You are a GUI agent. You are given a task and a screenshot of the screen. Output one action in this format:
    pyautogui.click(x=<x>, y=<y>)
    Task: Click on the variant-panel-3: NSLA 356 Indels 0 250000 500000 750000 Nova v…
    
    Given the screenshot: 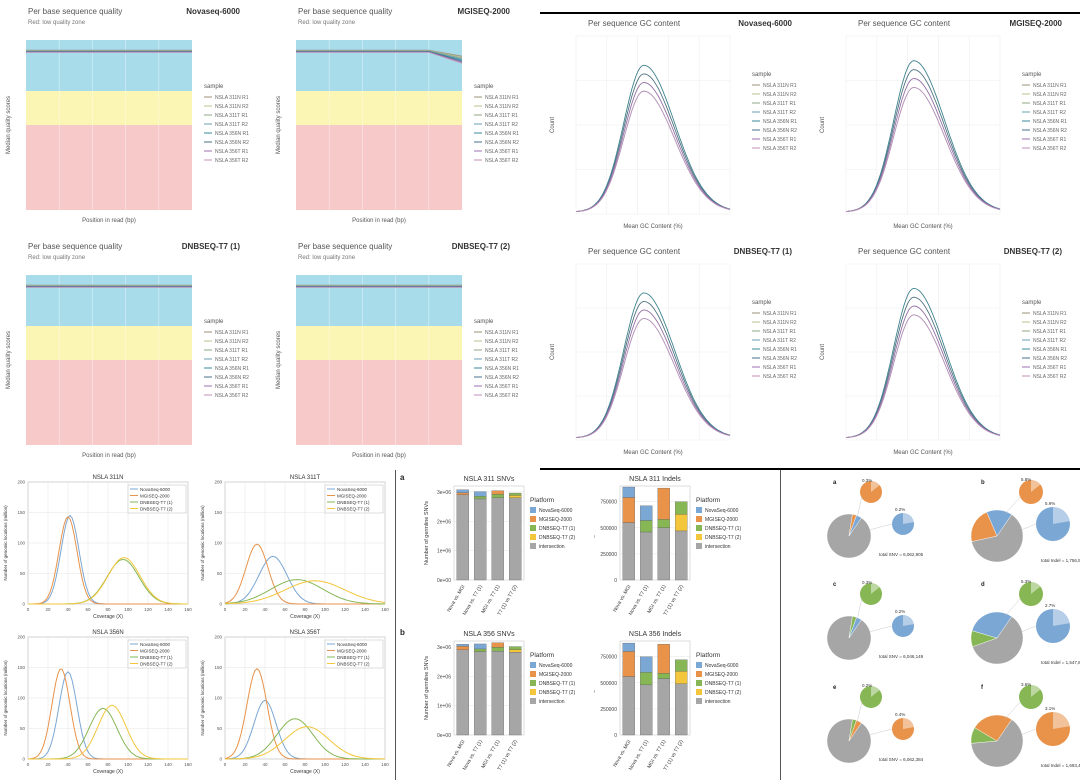 What is the action you would take?
    pyautogui.click(x=686, y=702)
    